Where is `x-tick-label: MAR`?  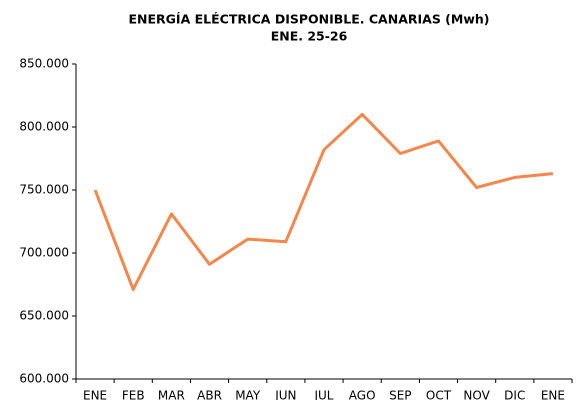 x-tick-label: MAR is located at coordinates (171, 394).